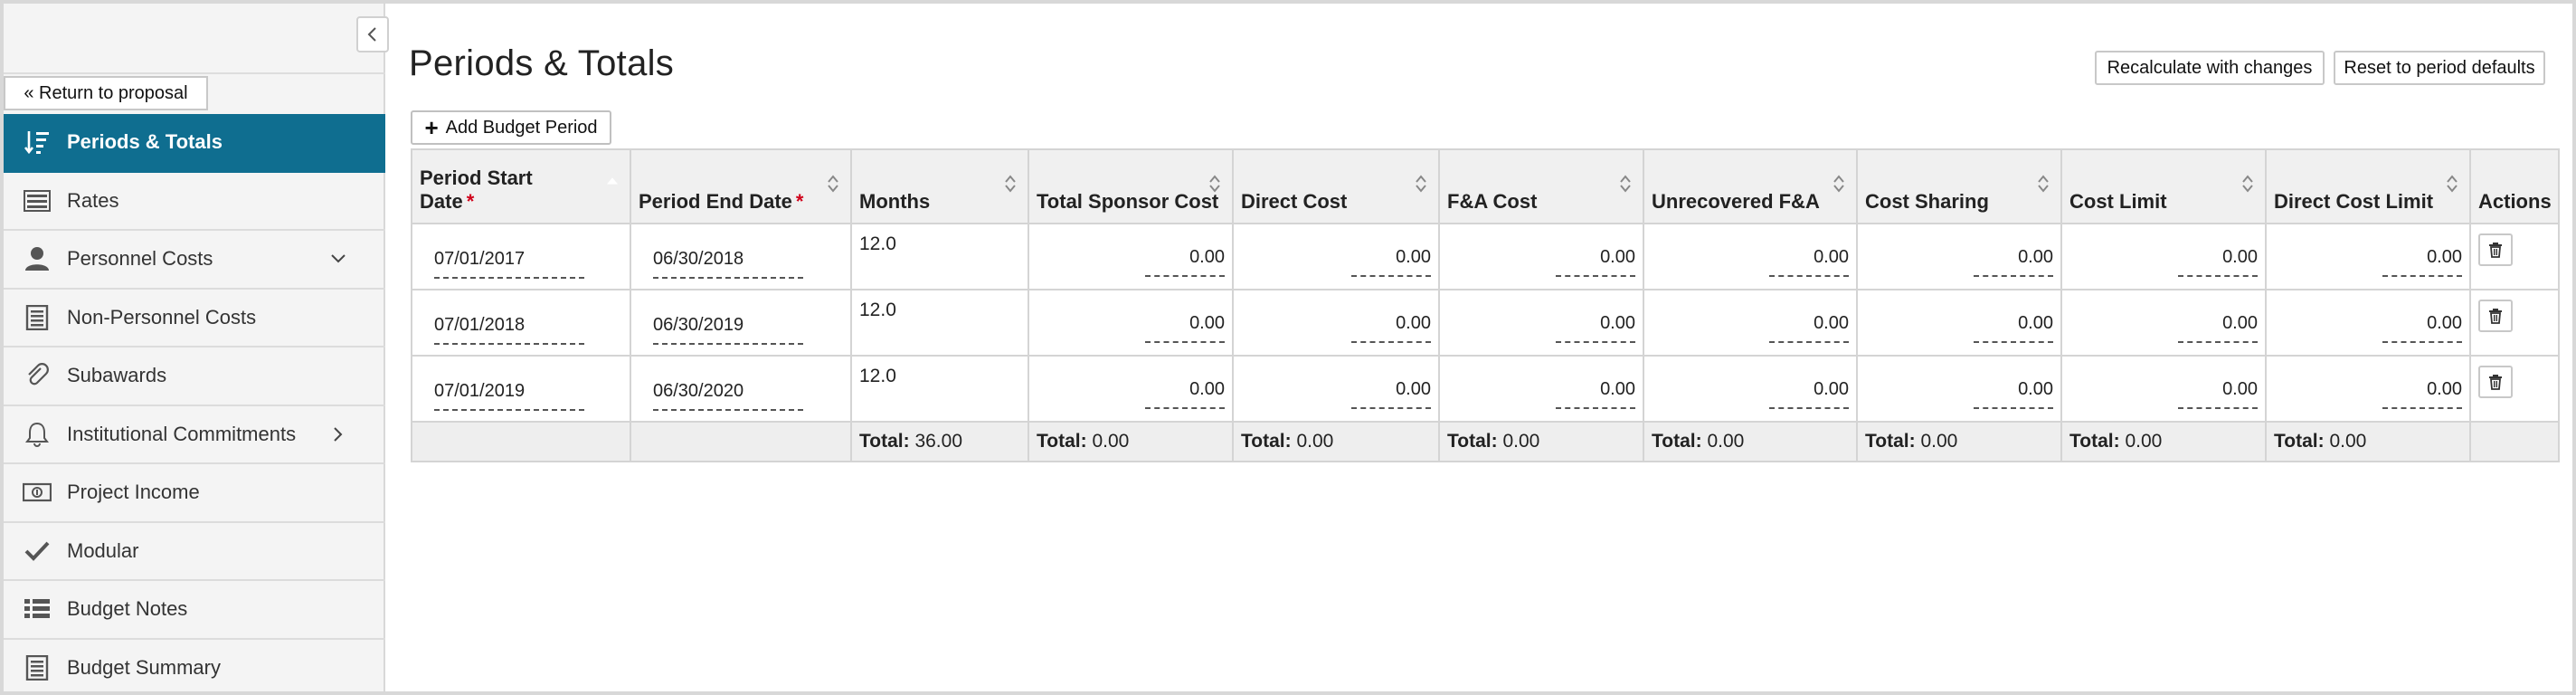 Image resolution: width=2576 pixels, height=695 pixels. Describe the element at coordinates (1541, 186) in the screenshot. I see `column-header-fa-cost: F&A Cost` at that location.